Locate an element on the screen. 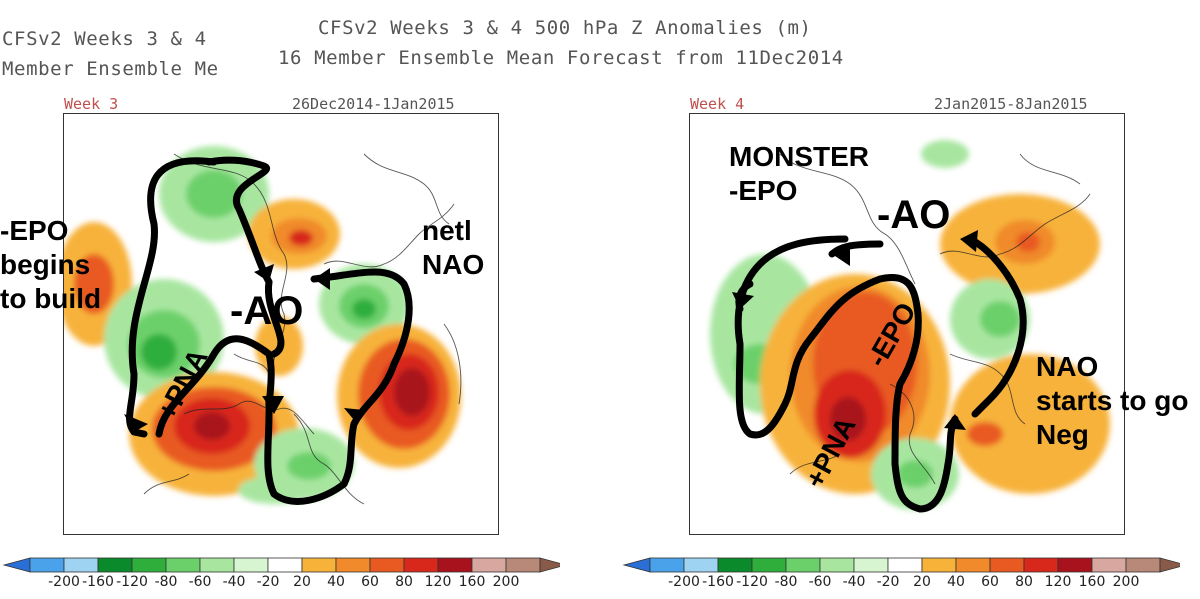  ghost-title-line2: Member Ensemble Me is located at coordinates (110, 69).